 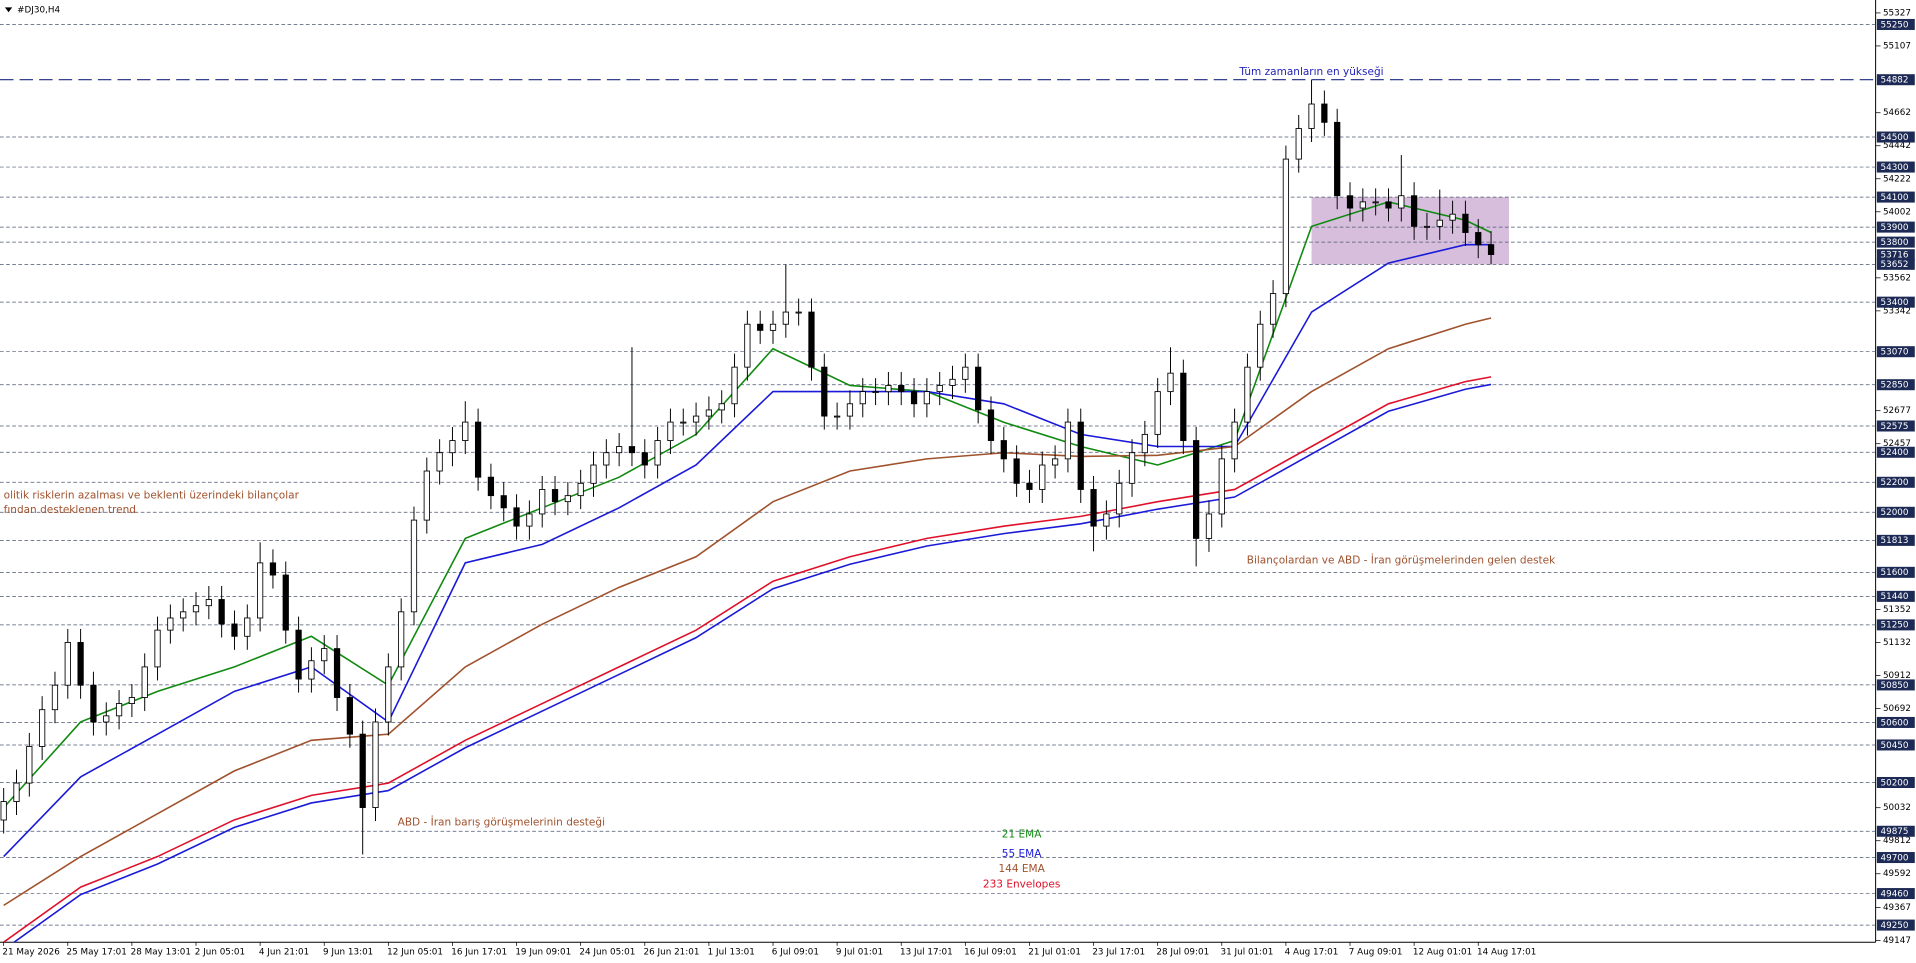 I want to click on x-tick-label: 12 Jun 05:01, so click(x=415, y=952).